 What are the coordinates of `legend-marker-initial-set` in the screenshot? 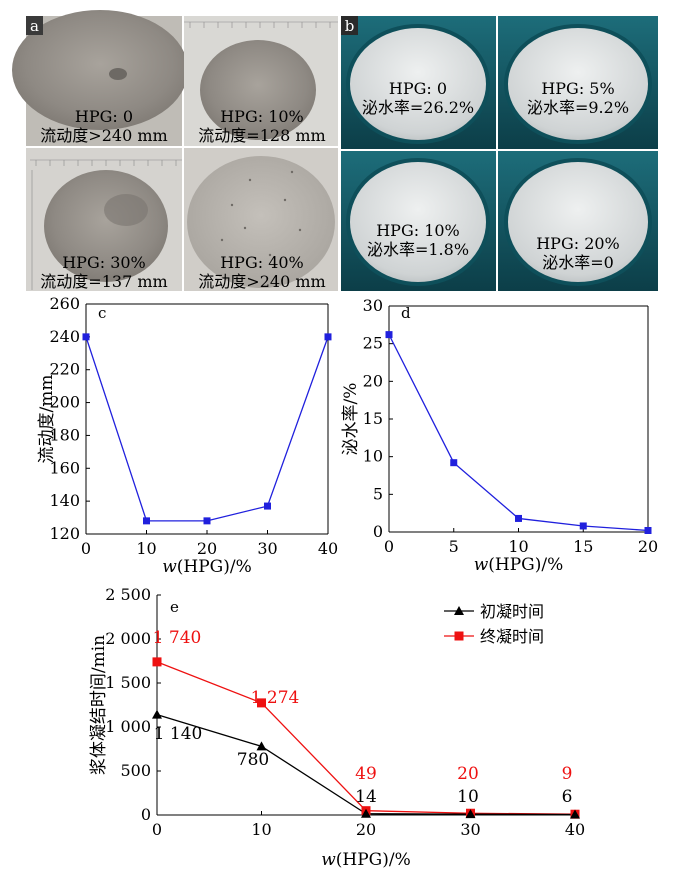 It's located at (459, 610).